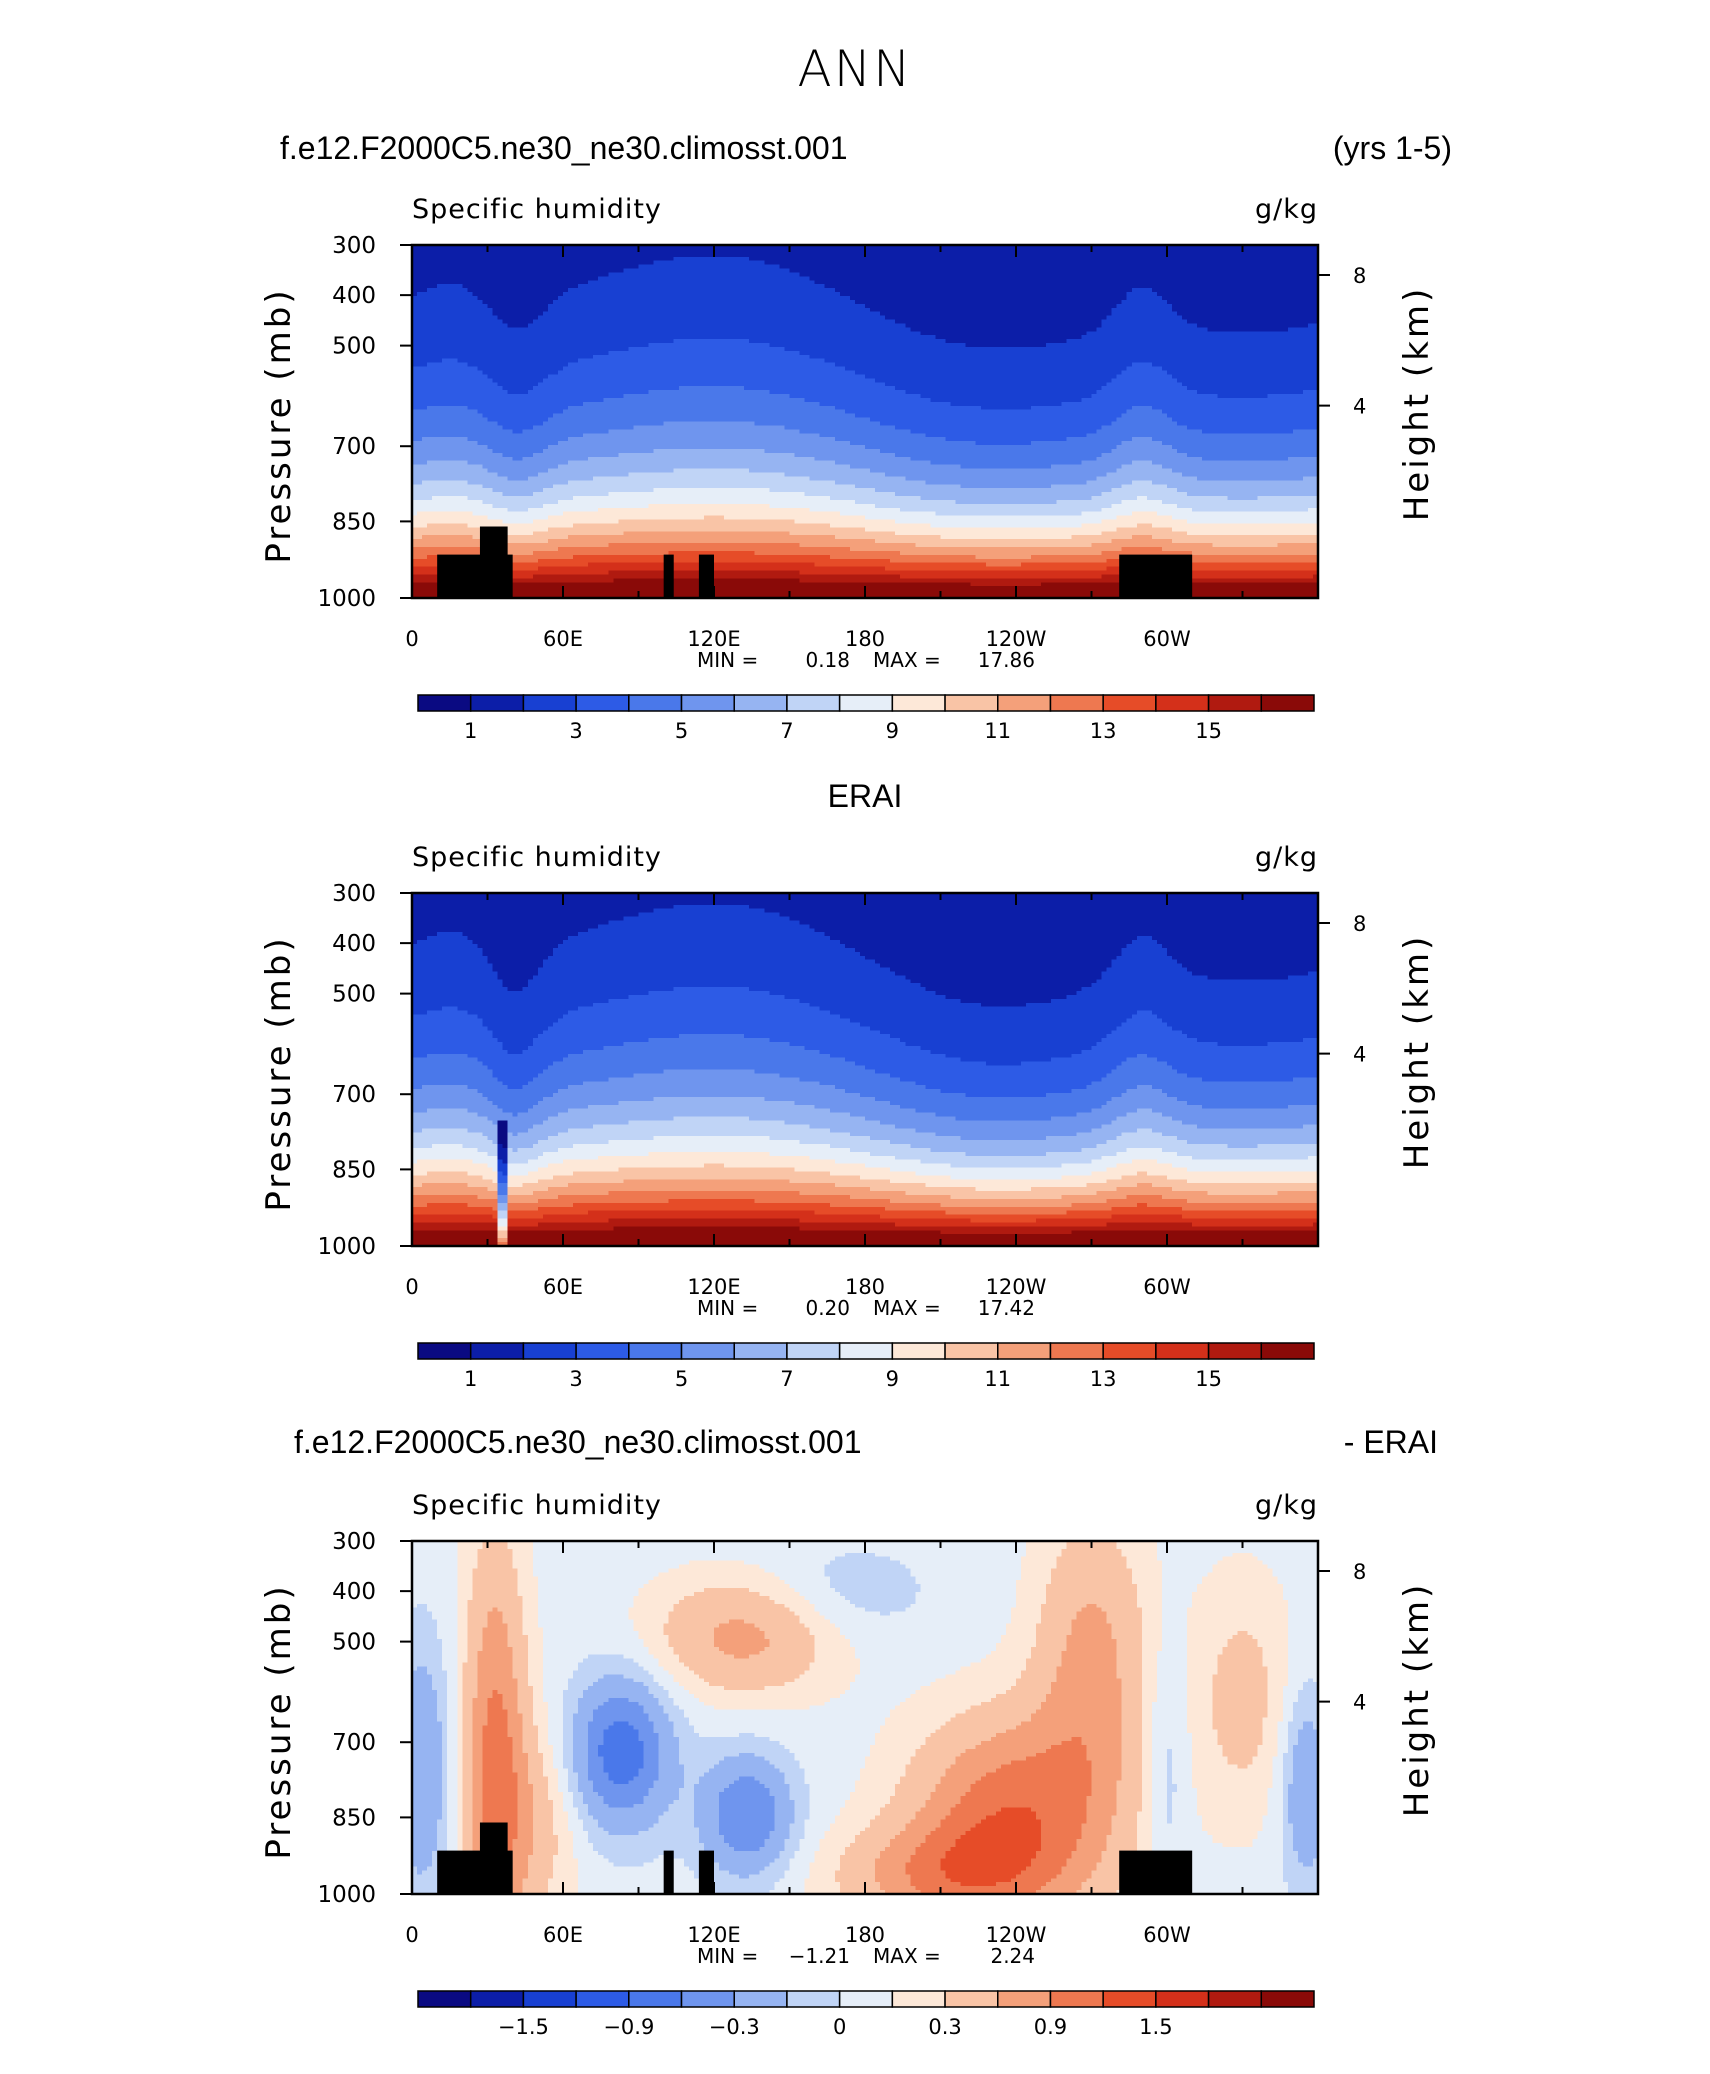 This screenshot has height=2074, width=1710. What do you see at coordinates (839, 2027) in the screenshot?
I see `colorbar-label: 0` at bounding box center [839, 2027].